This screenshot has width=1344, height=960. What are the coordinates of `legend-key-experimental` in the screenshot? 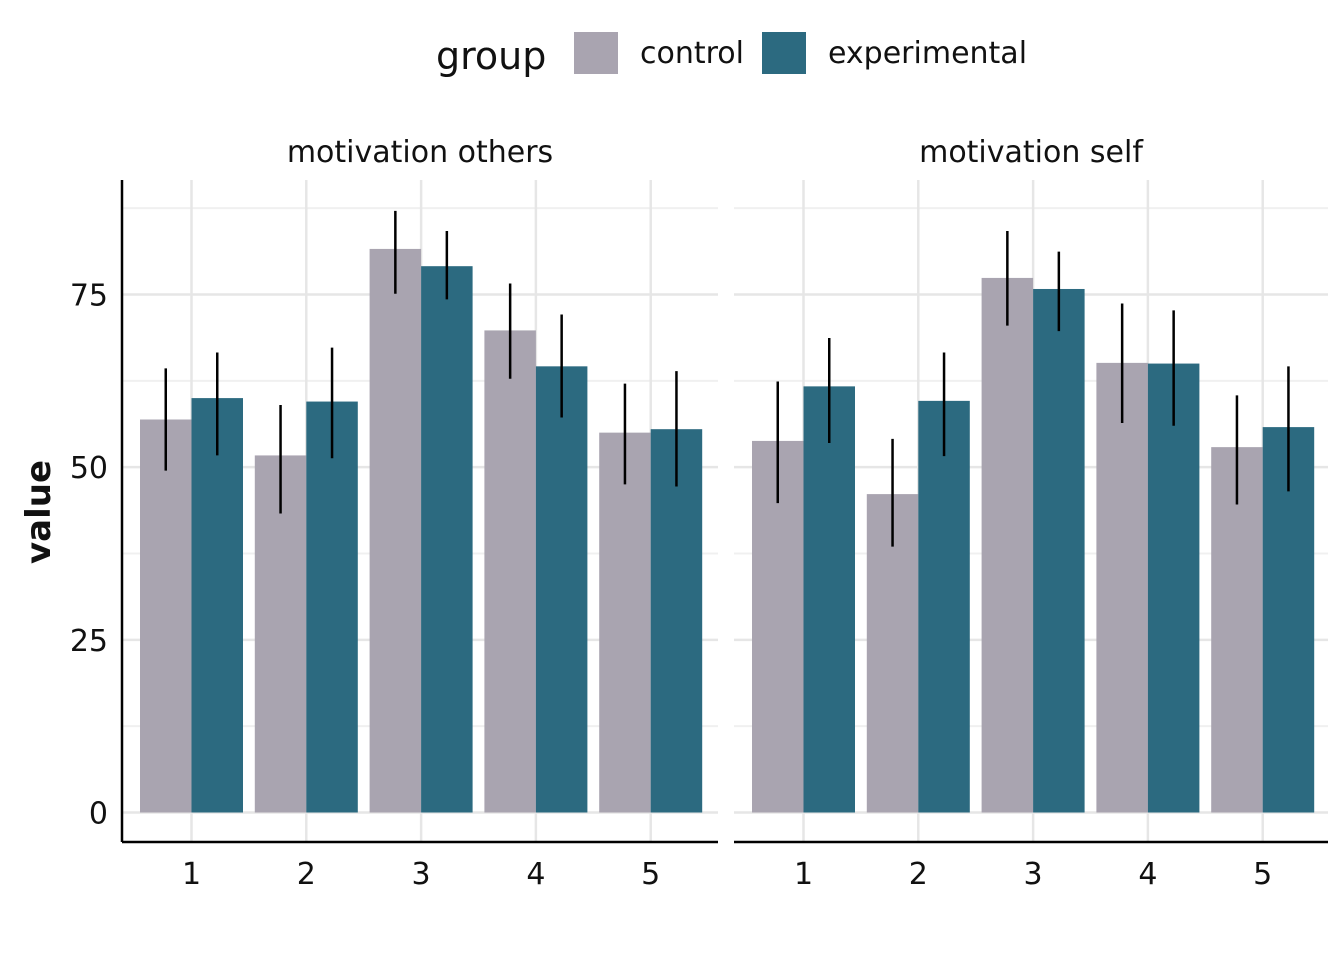 It's located at (784, 53).